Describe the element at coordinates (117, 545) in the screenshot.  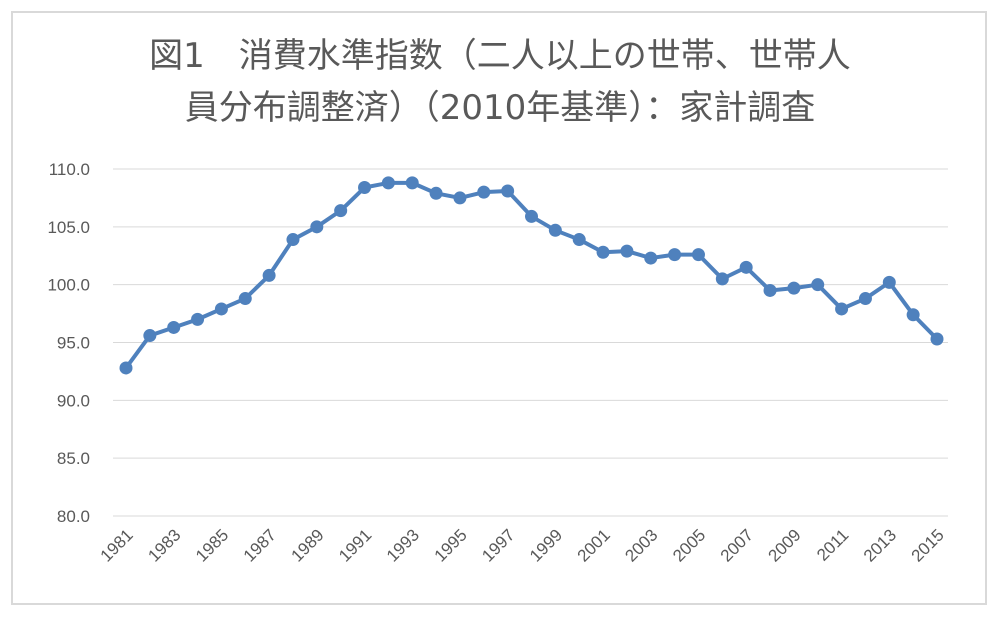
I see `x-tick-label: 1981` at that location.